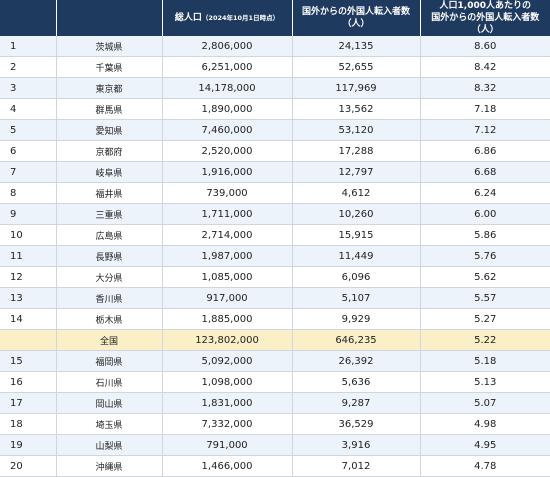 The width and height of the screenshot is (550, 477). What do you see at coordinates (227, 424) in the screenshot?
I see `population-cell: 7,332,000` at bounding box center [227, 424].